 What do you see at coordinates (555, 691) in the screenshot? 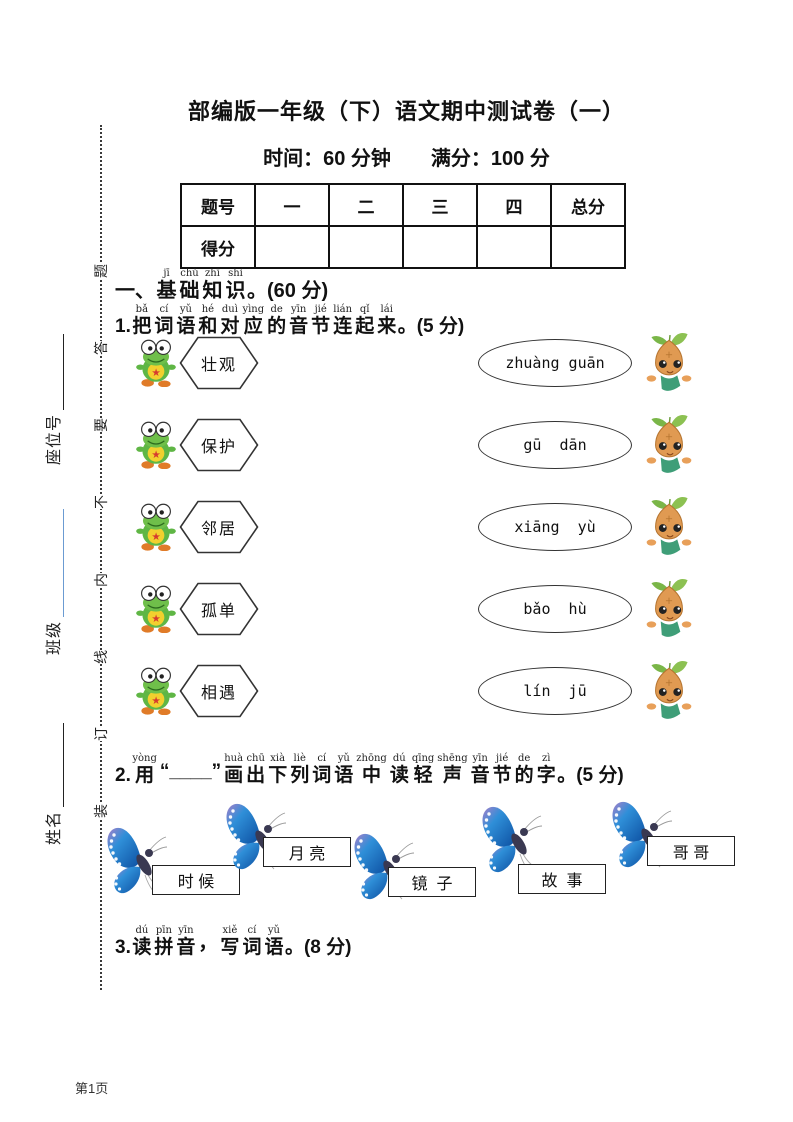
I see `pinyin-oval: lín jū` at bounding box center [555, 691].